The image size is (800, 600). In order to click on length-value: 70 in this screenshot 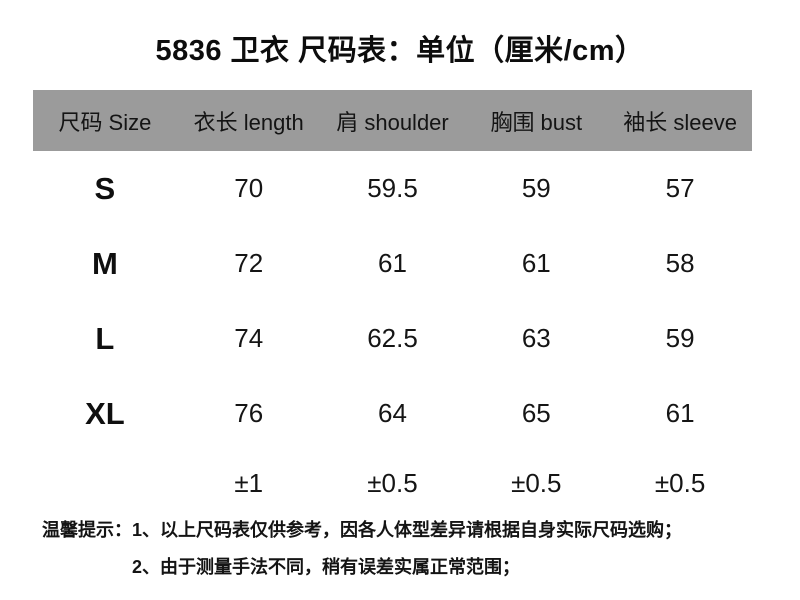, I will do `click(249, 188)`.